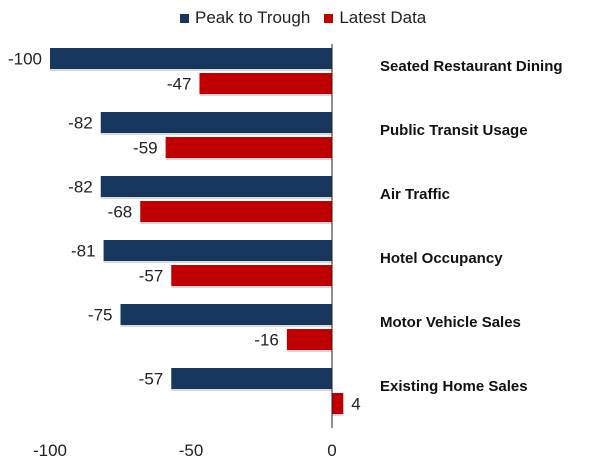 The image size is (591, 470). Describe the element at coordinates (454, 386) in the screenshot. I see `category-label: Existing Home Sales` at that location.